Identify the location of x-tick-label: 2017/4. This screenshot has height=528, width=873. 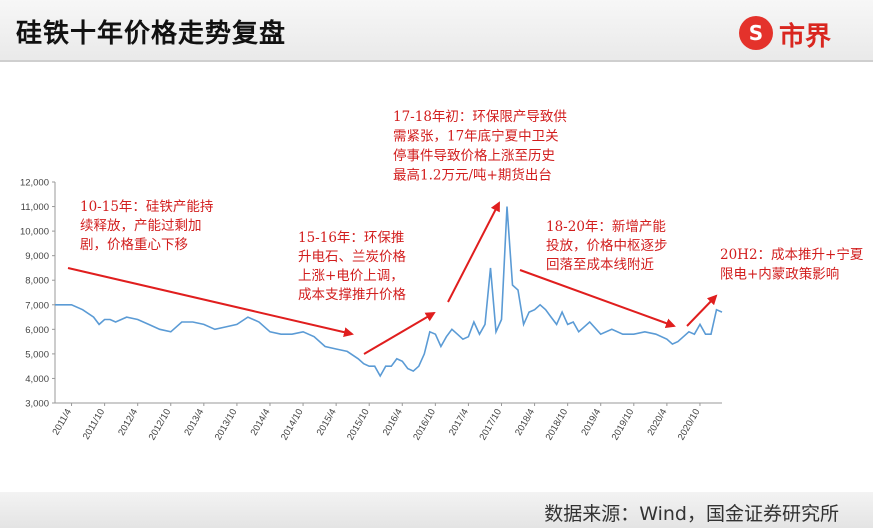
(459, 422).